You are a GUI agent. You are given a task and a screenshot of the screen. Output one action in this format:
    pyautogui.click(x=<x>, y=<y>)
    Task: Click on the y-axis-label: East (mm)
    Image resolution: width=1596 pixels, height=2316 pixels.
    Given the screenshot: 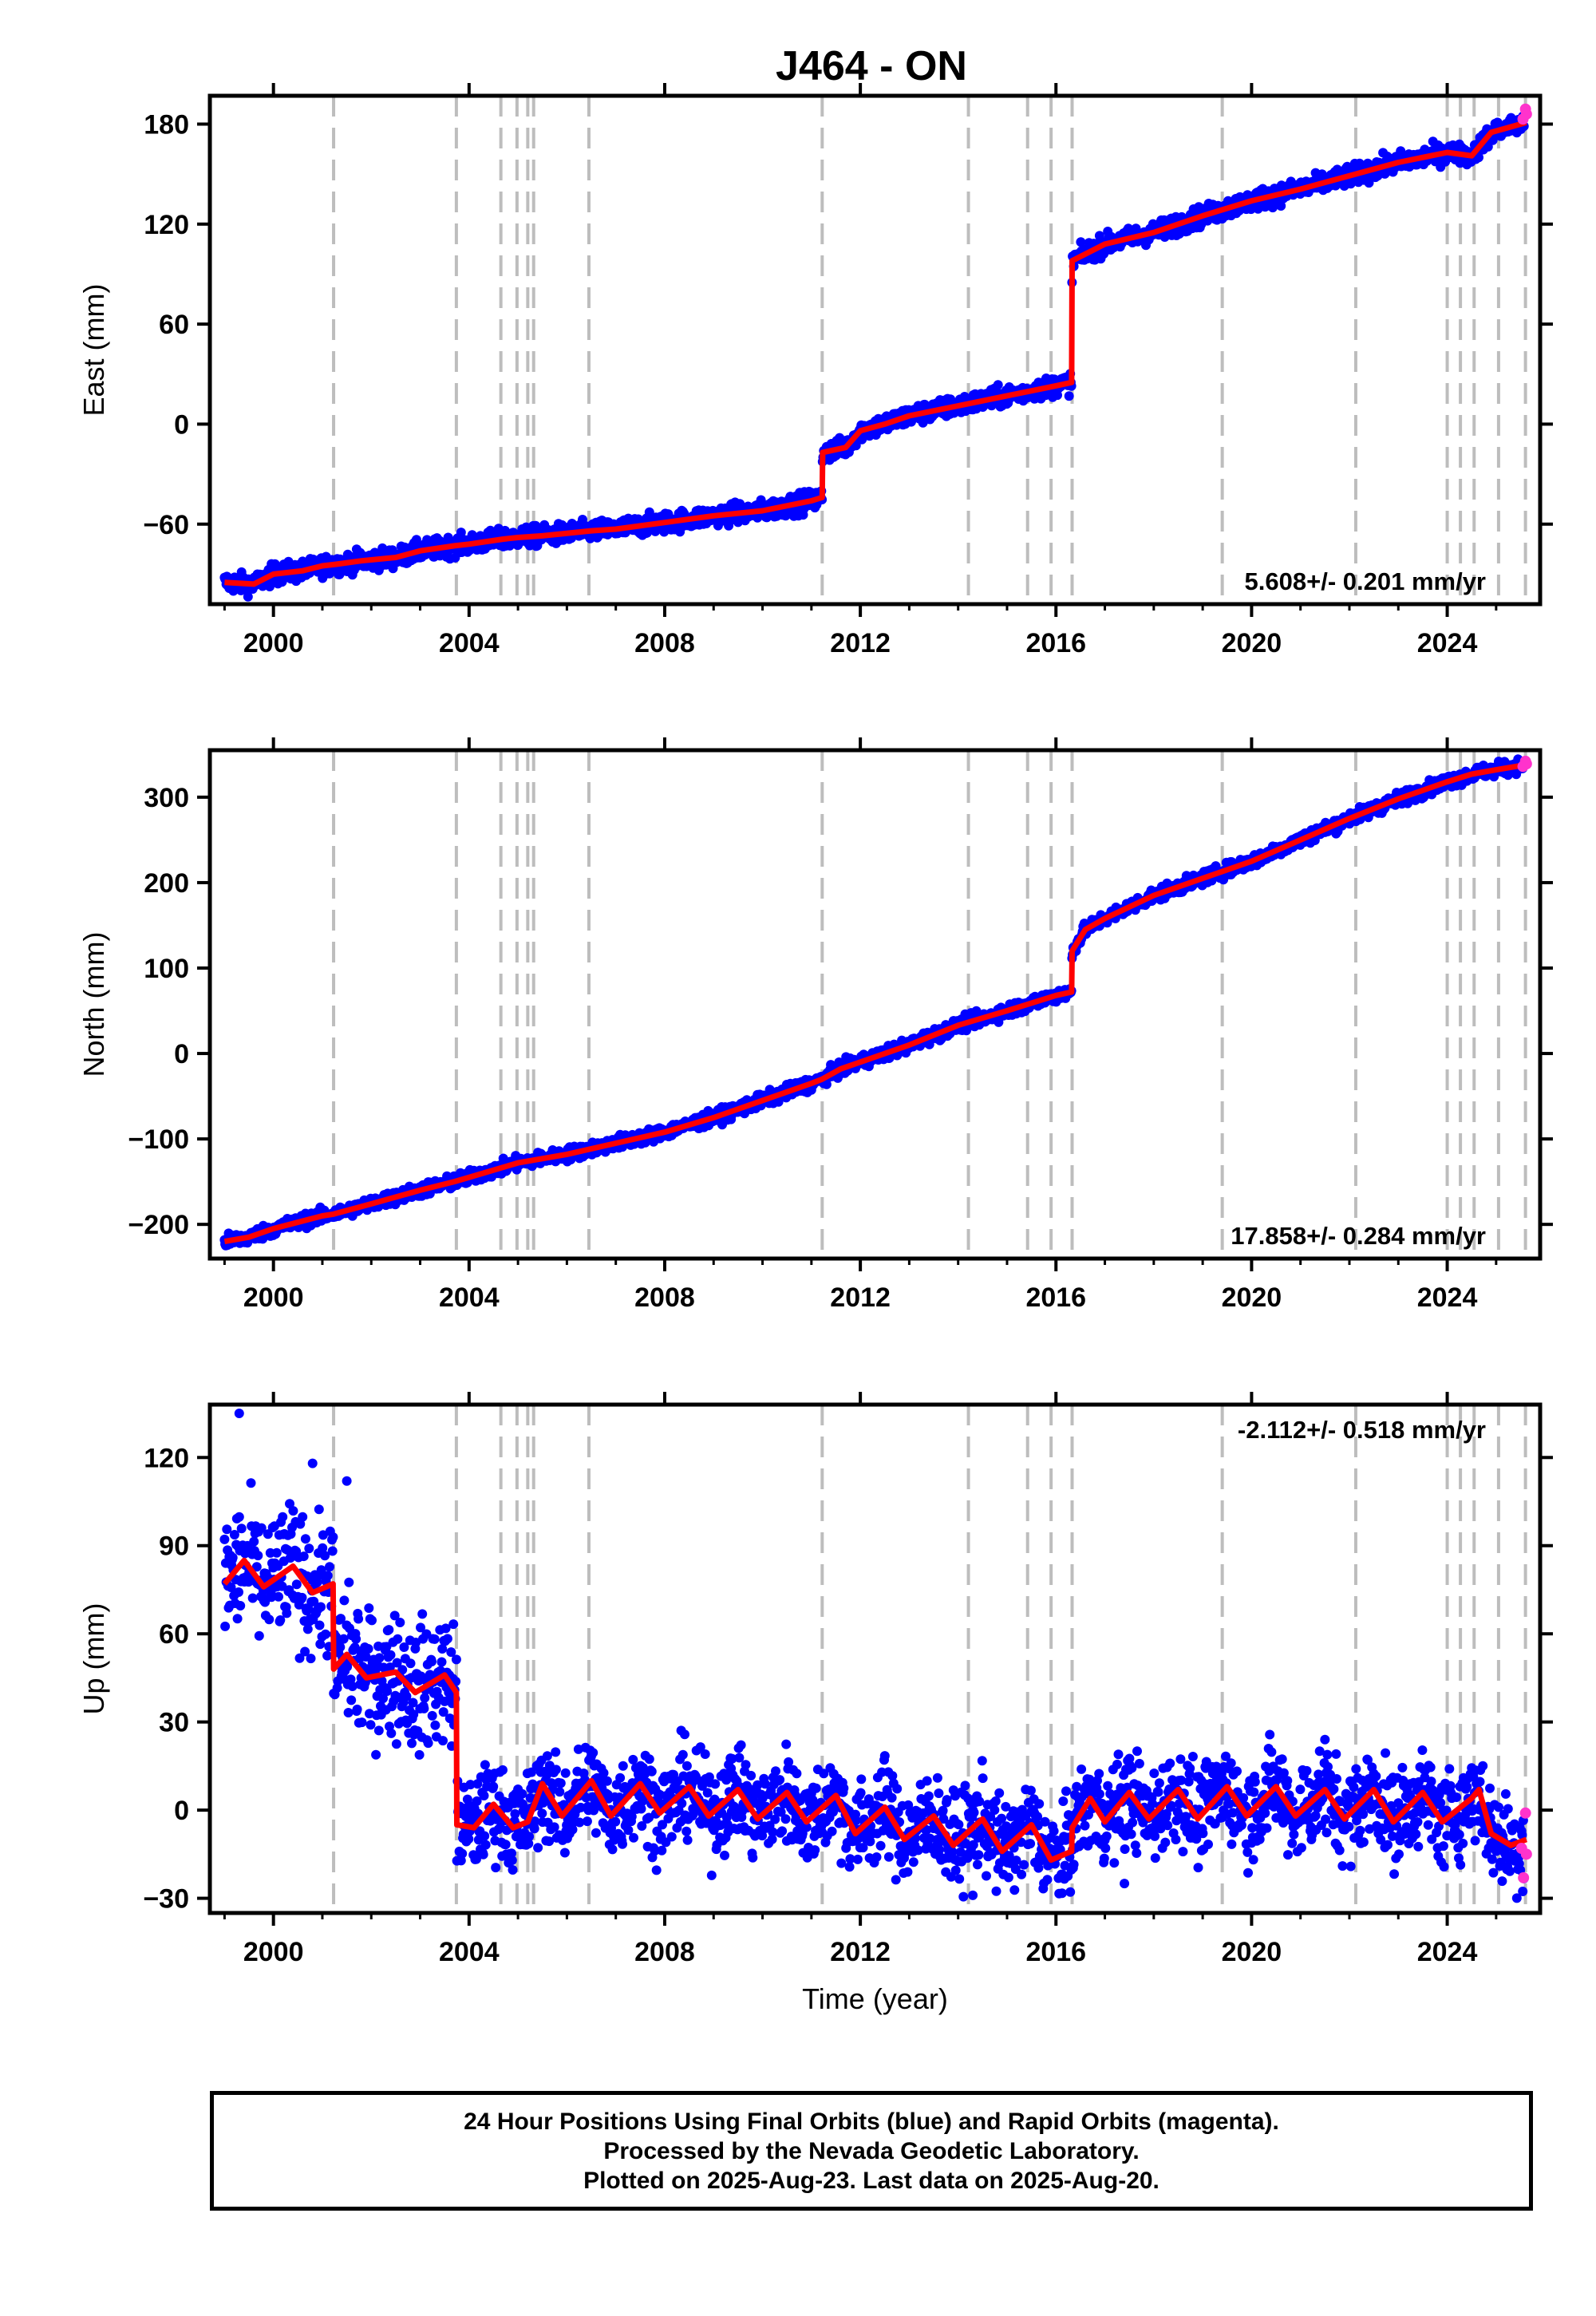 What is the action you would take?
    pyautogui.click(x=93, y=350)
    